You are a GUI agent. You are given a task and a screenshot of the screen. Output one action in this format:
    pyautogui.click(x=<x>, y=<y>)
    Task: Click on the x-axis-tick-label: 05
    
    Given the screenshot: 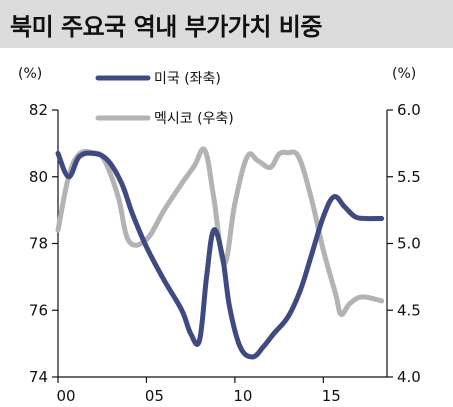 What is the action you would take?
    pyautogui.click(x=154, y=396)
    